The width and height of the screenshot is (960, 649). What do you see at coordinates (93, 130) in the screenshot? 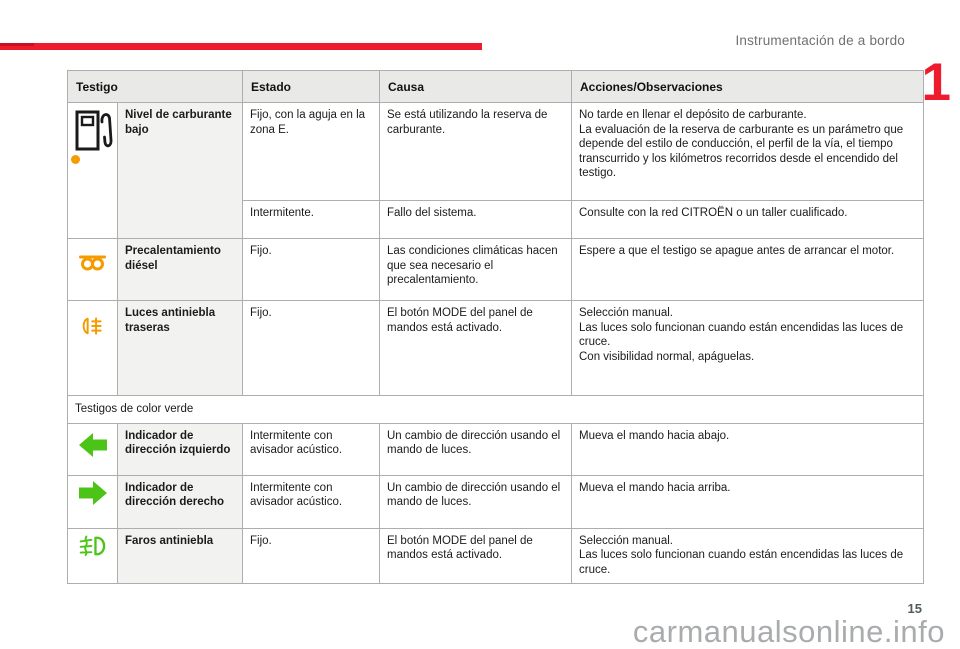
I see `fuel-pump-icon` at bounding box center [93, 130].